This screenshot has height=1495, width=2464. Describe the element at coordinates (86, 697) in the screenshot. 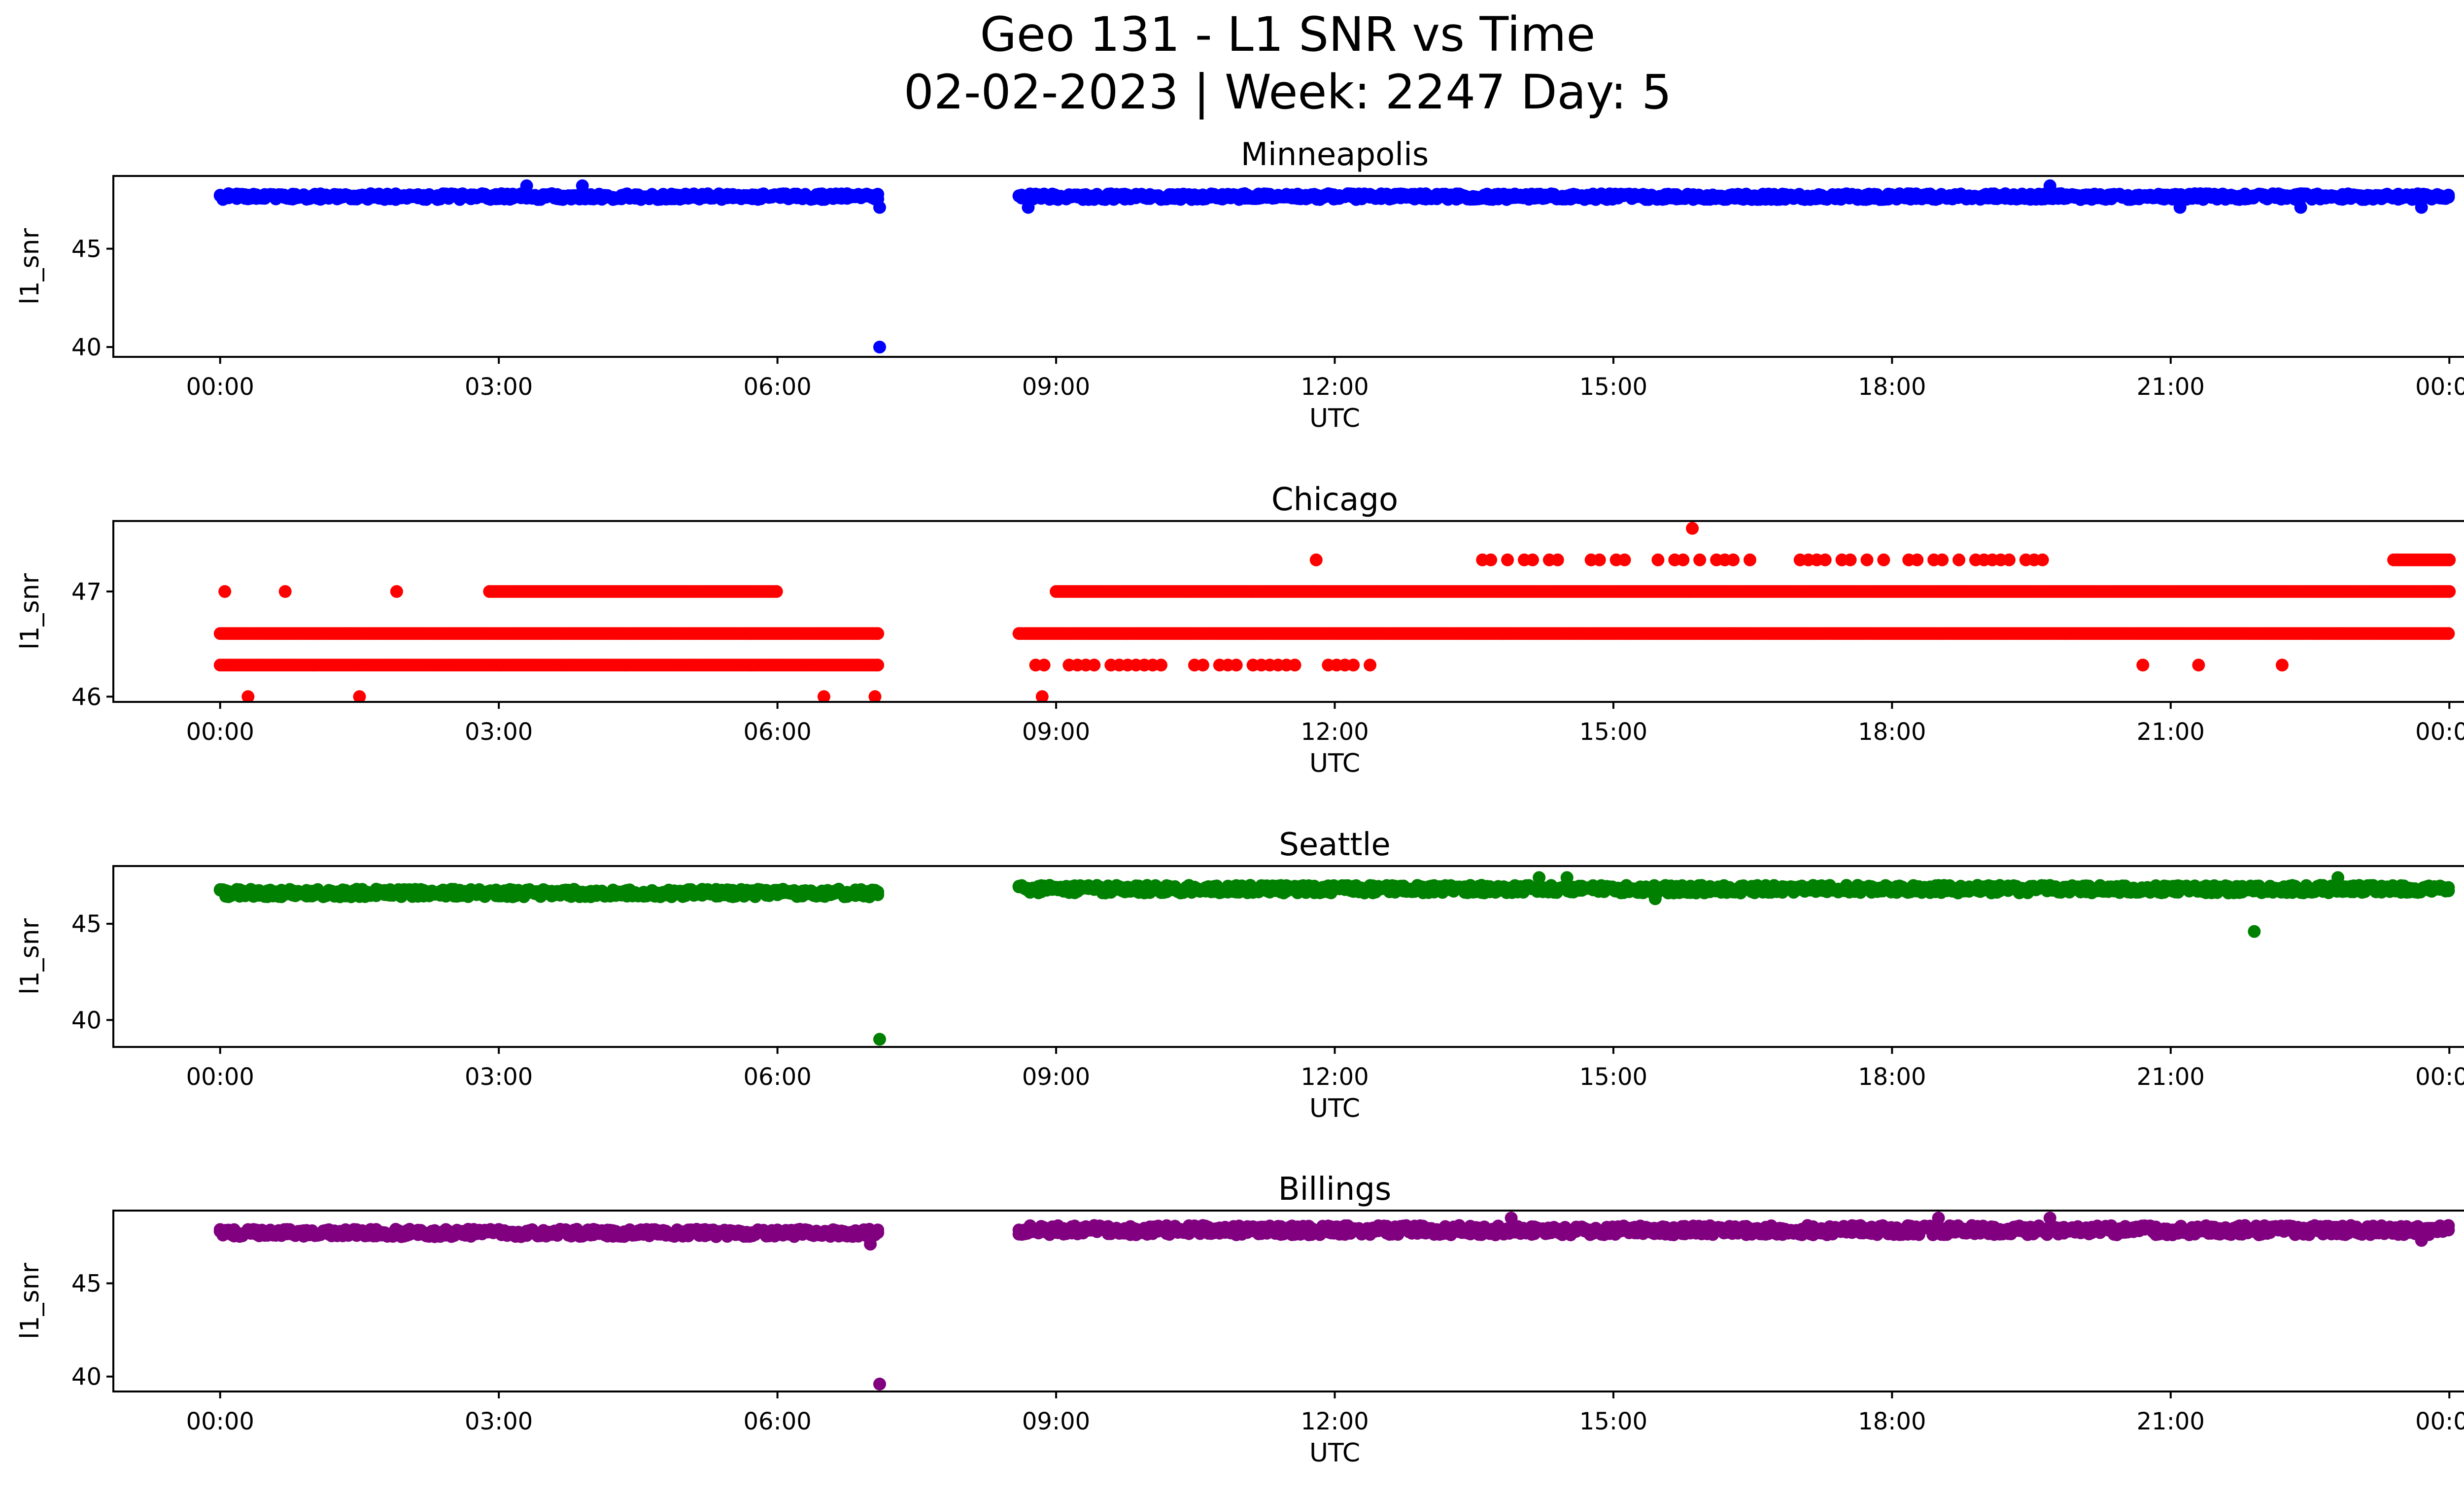

I see `y-tick-label: 46` at that location.